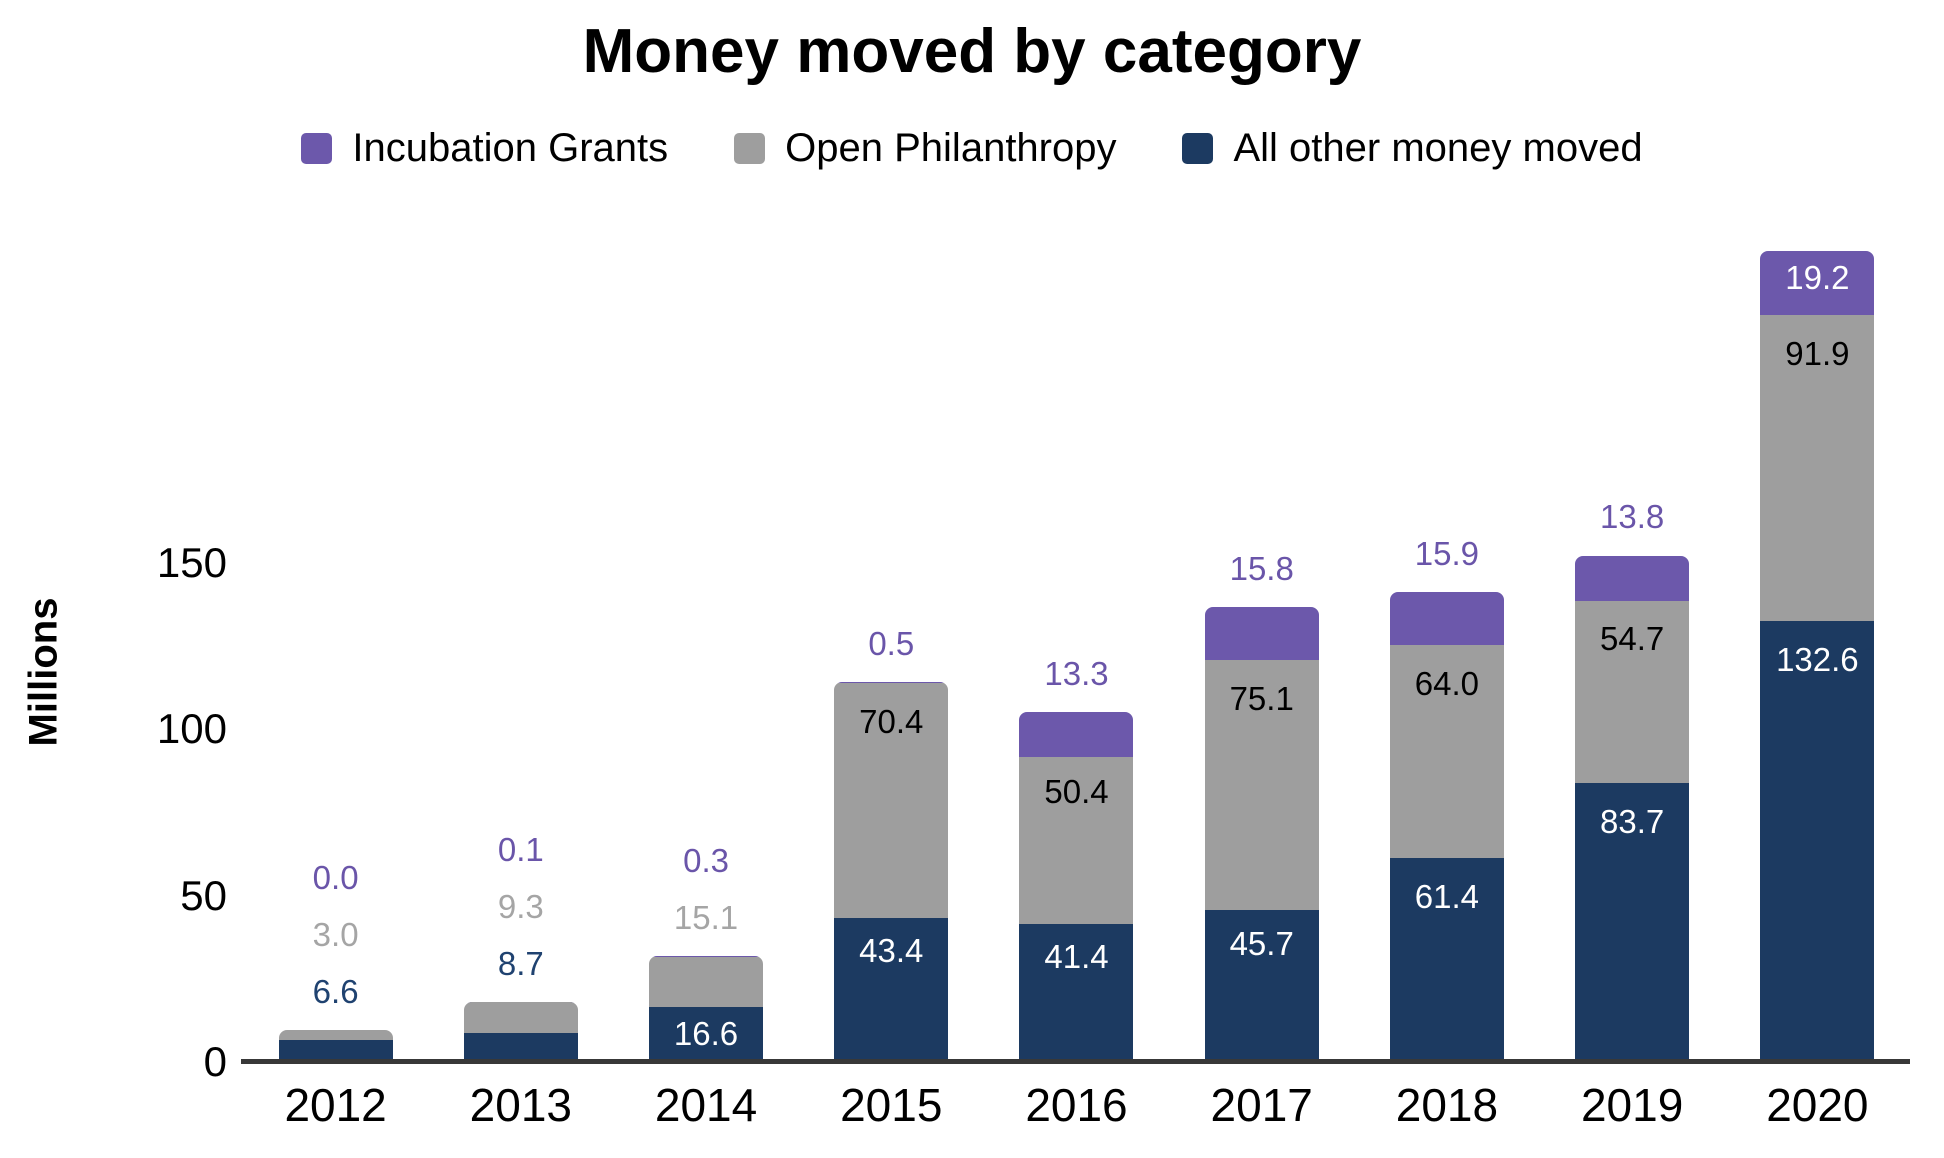 This screenshot has width=1944, height=1158. I want to click on segment-value-label: 132.6, so click(1817, 659).